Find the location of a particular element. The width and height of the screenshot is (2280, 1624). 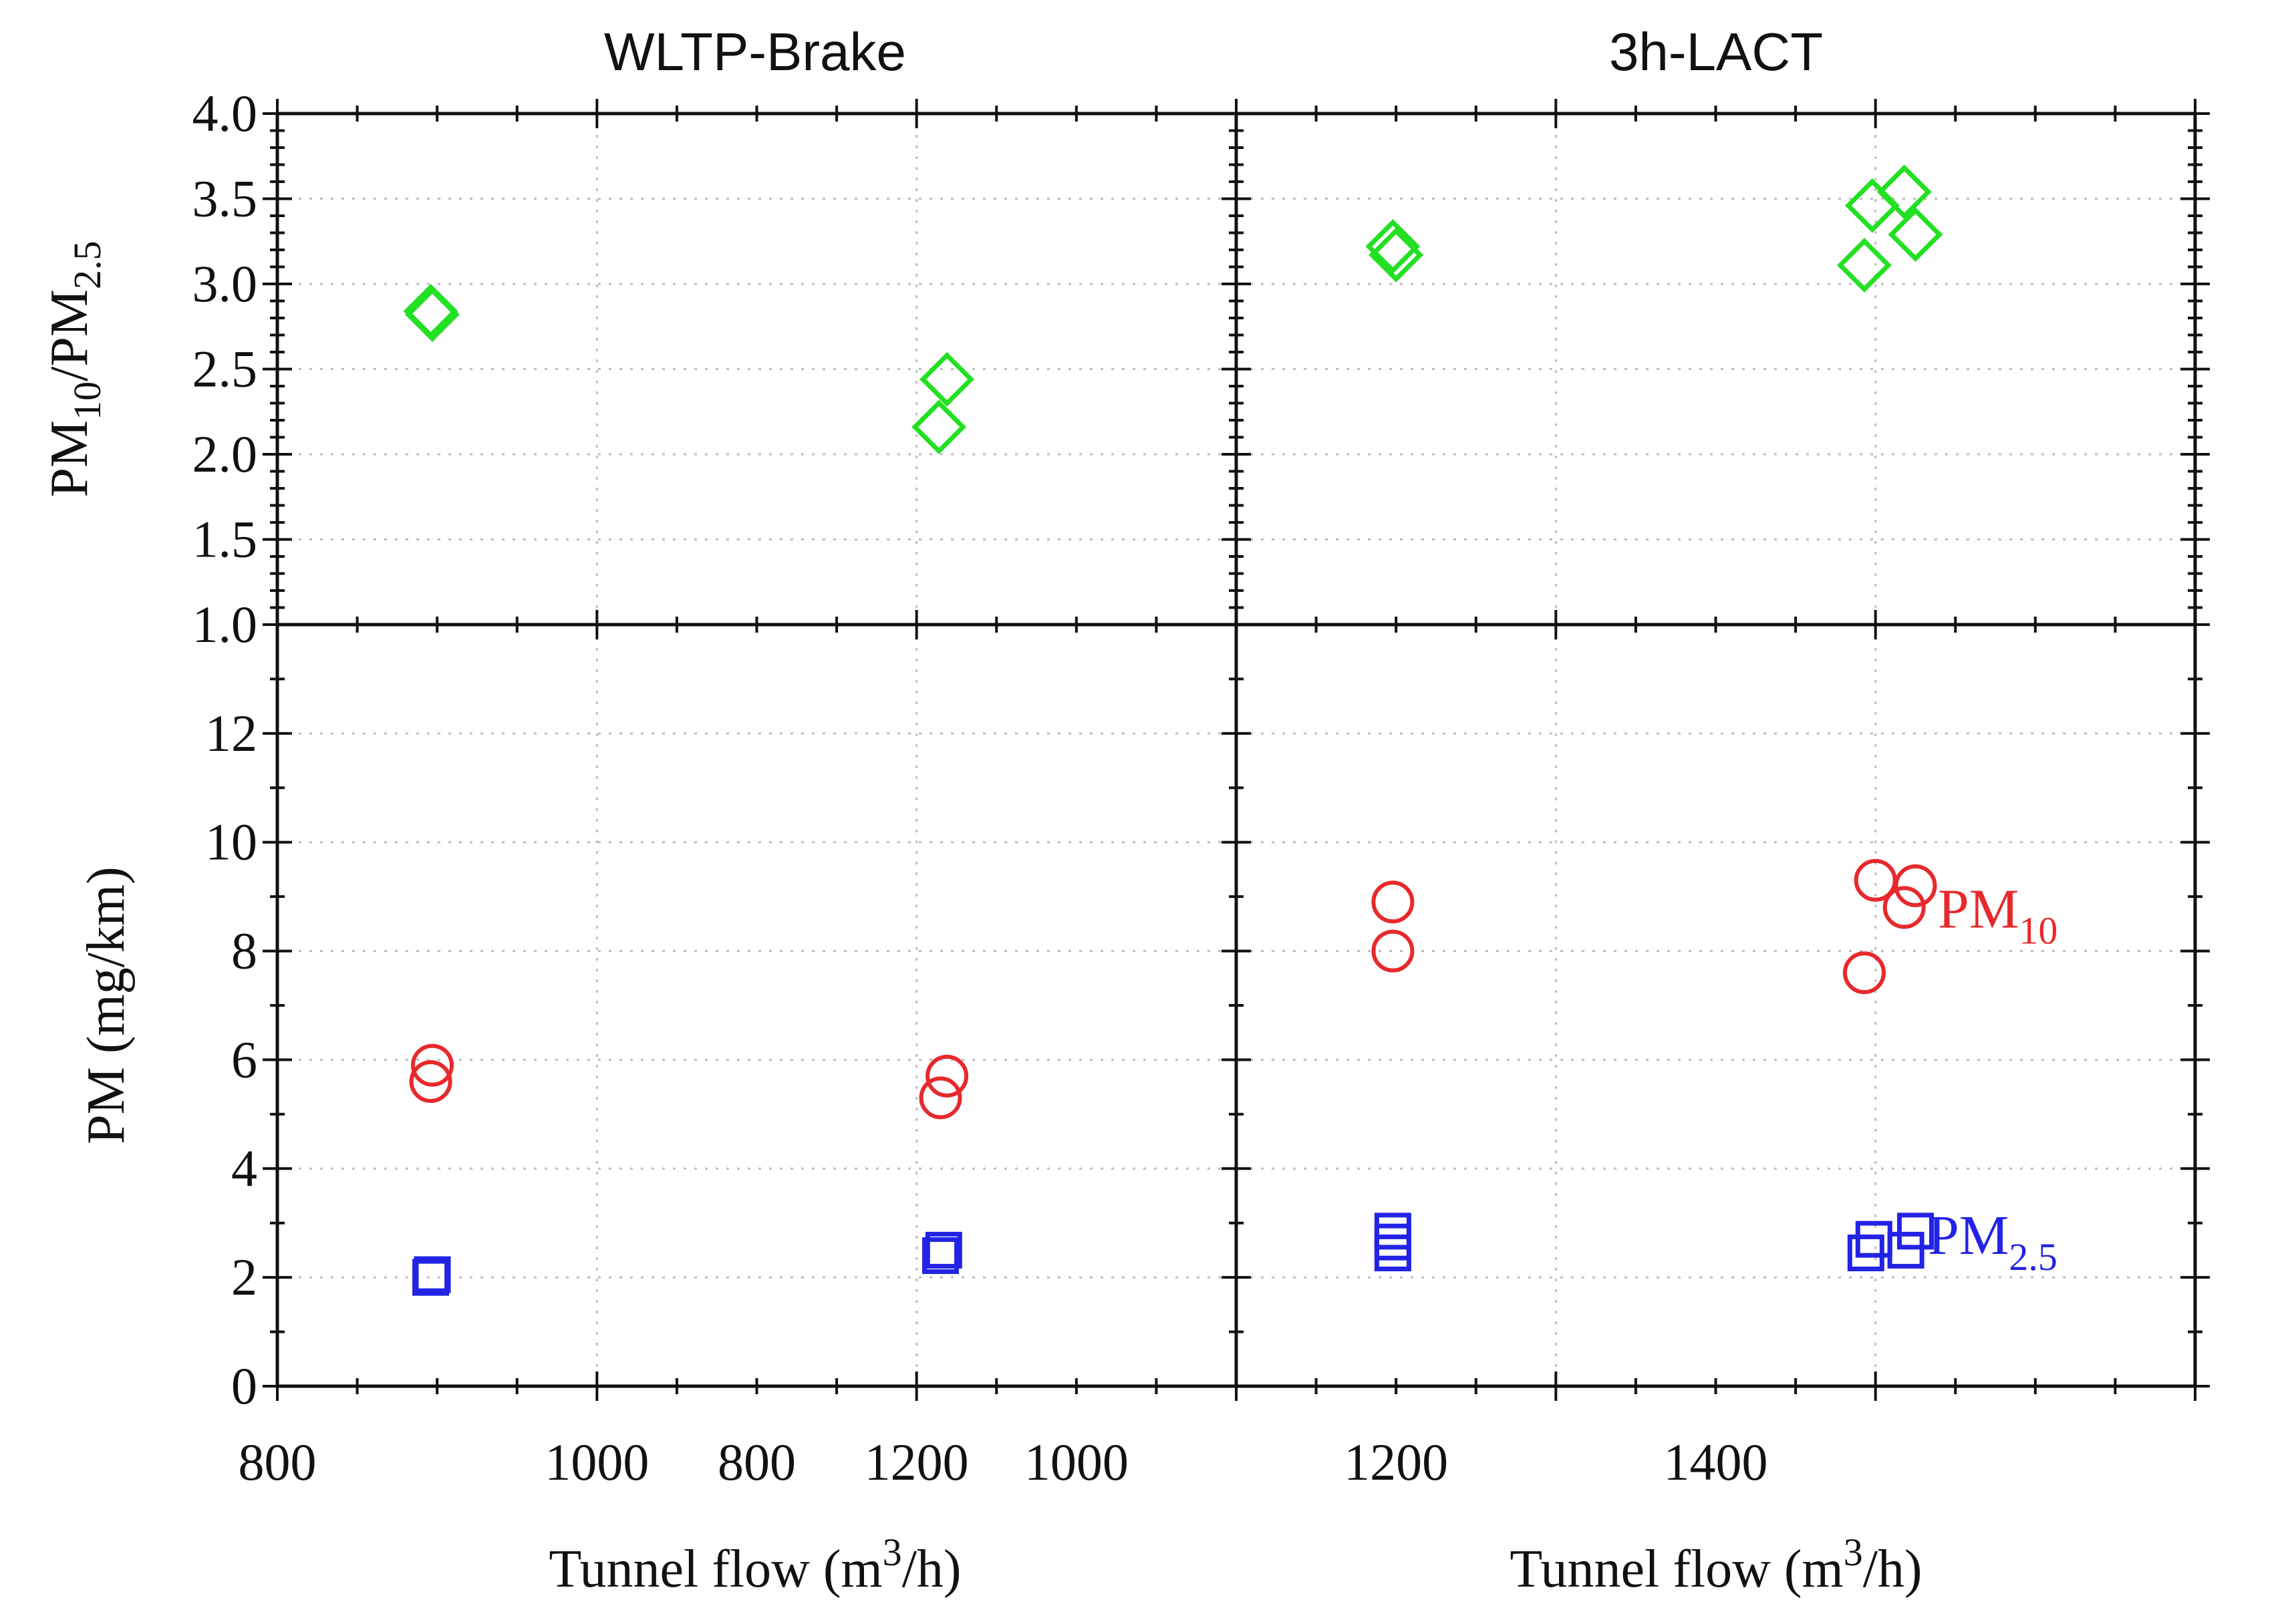

pm-y-tick-label: 2 is located at coordinates (244, 1277).